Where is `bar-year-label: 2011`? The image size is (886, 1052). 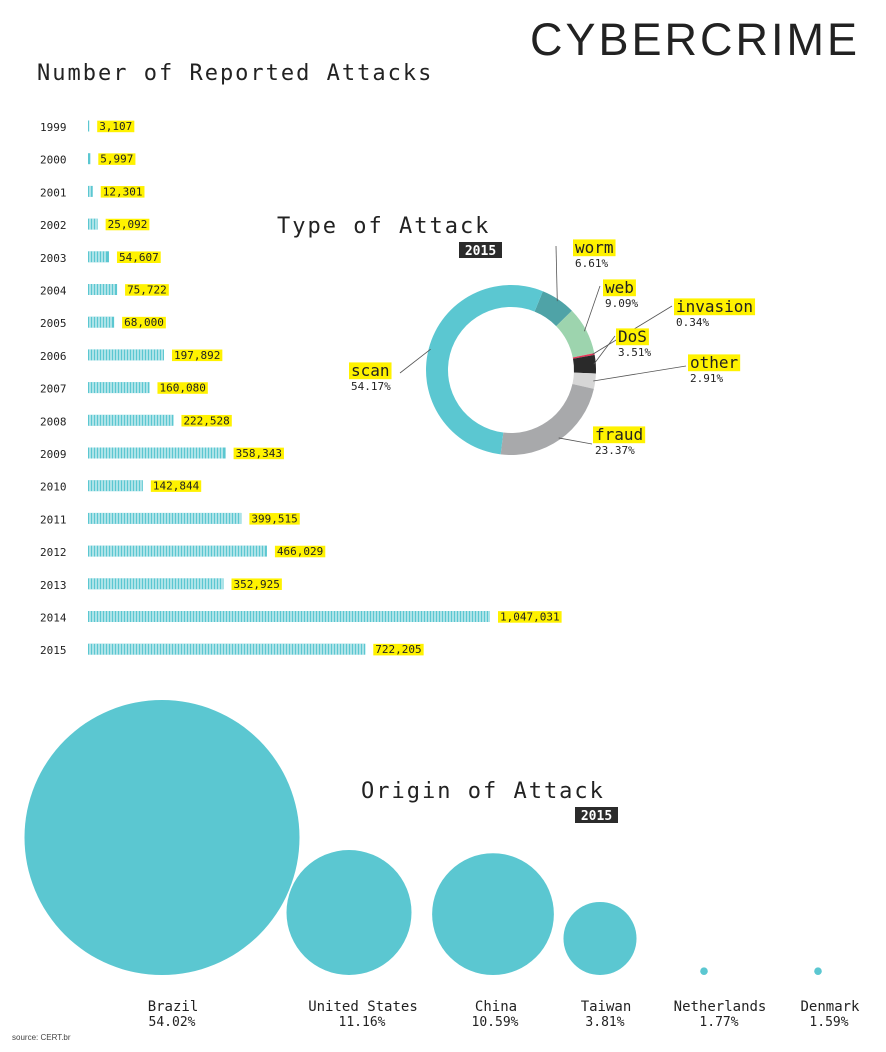
bar-year-label: 2011 is located at coordinates (53, 519).